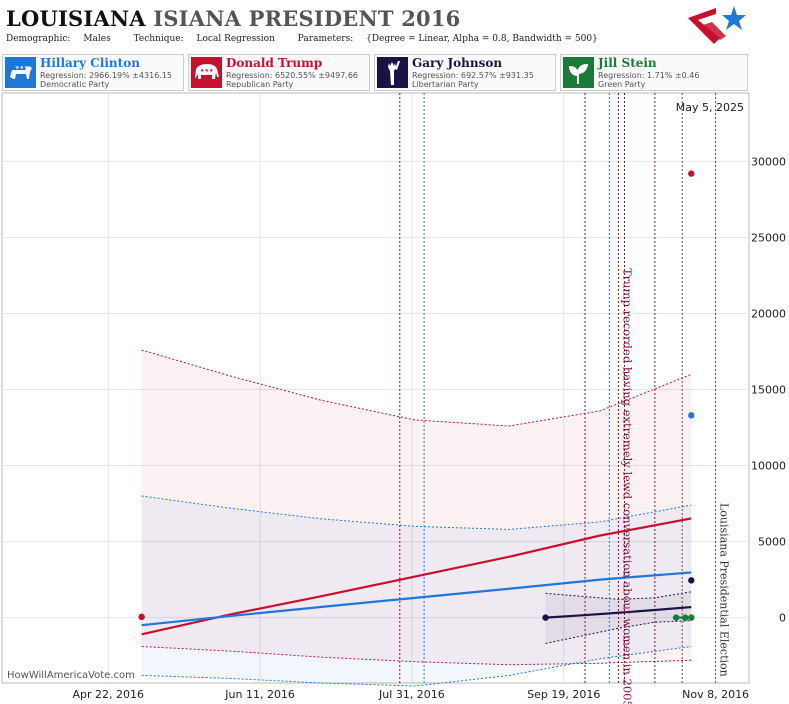 The image size is (789, 704). I want to click on site-logo-icon, so click(717, 25).